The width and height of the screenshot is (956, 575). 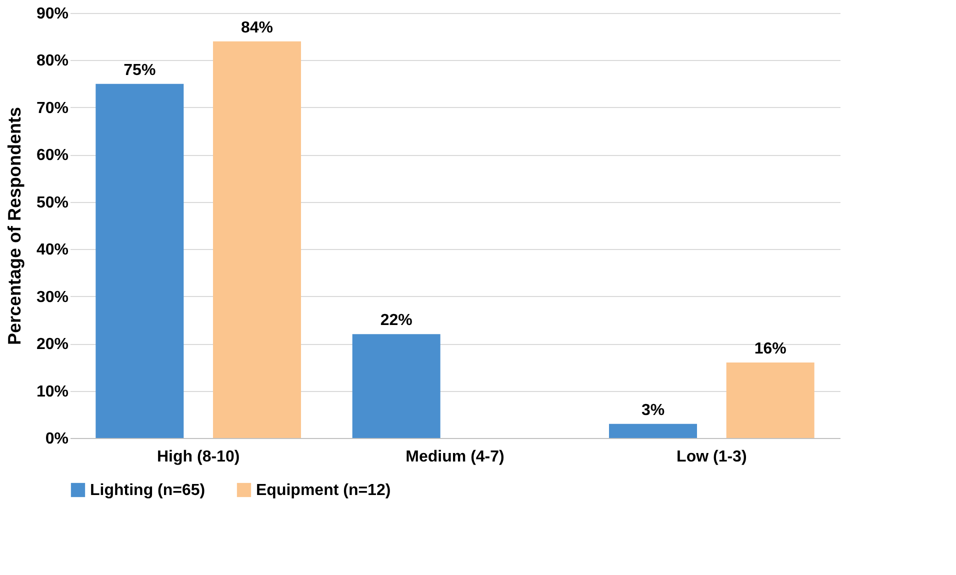 I want to click on data-label: 84%, so click(x=257, y=27).